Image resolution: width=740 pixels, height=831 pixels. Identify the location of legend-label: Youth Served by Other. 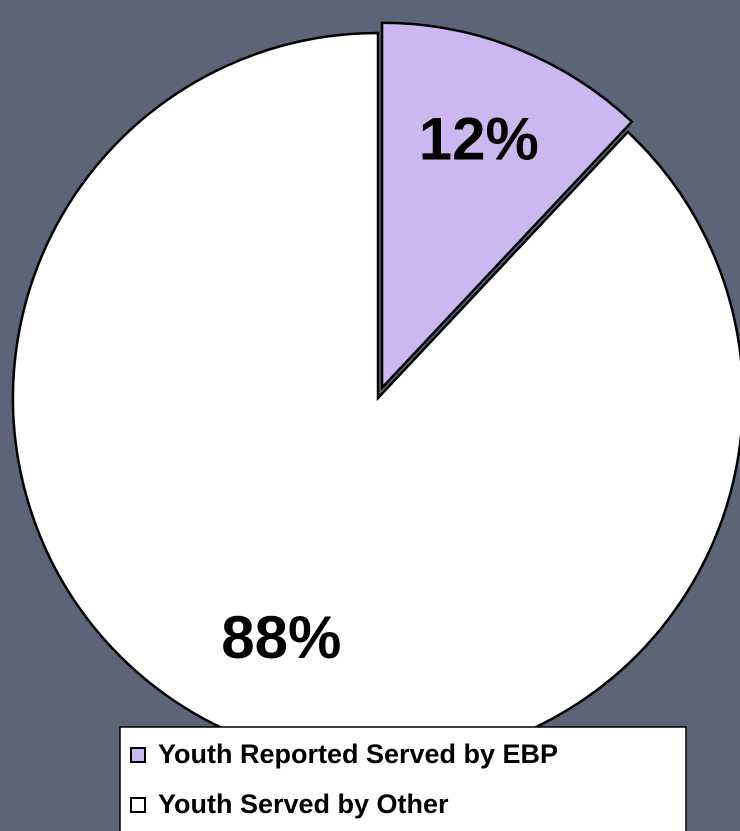
(303, 804).